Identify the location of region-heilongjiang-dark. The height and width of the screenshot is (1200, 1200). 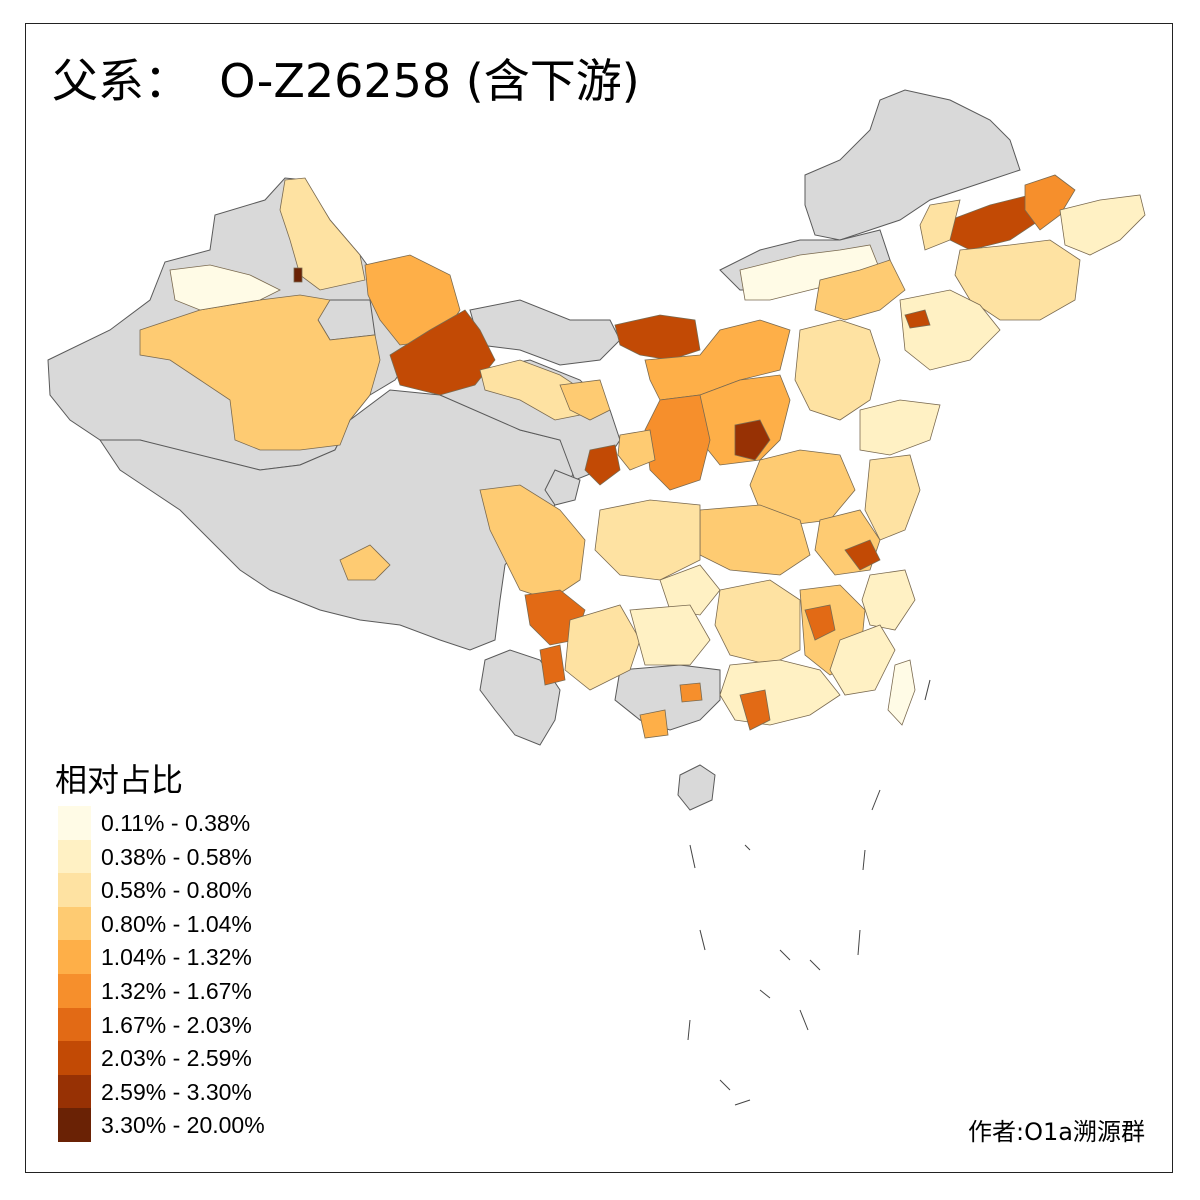
(995, 222).